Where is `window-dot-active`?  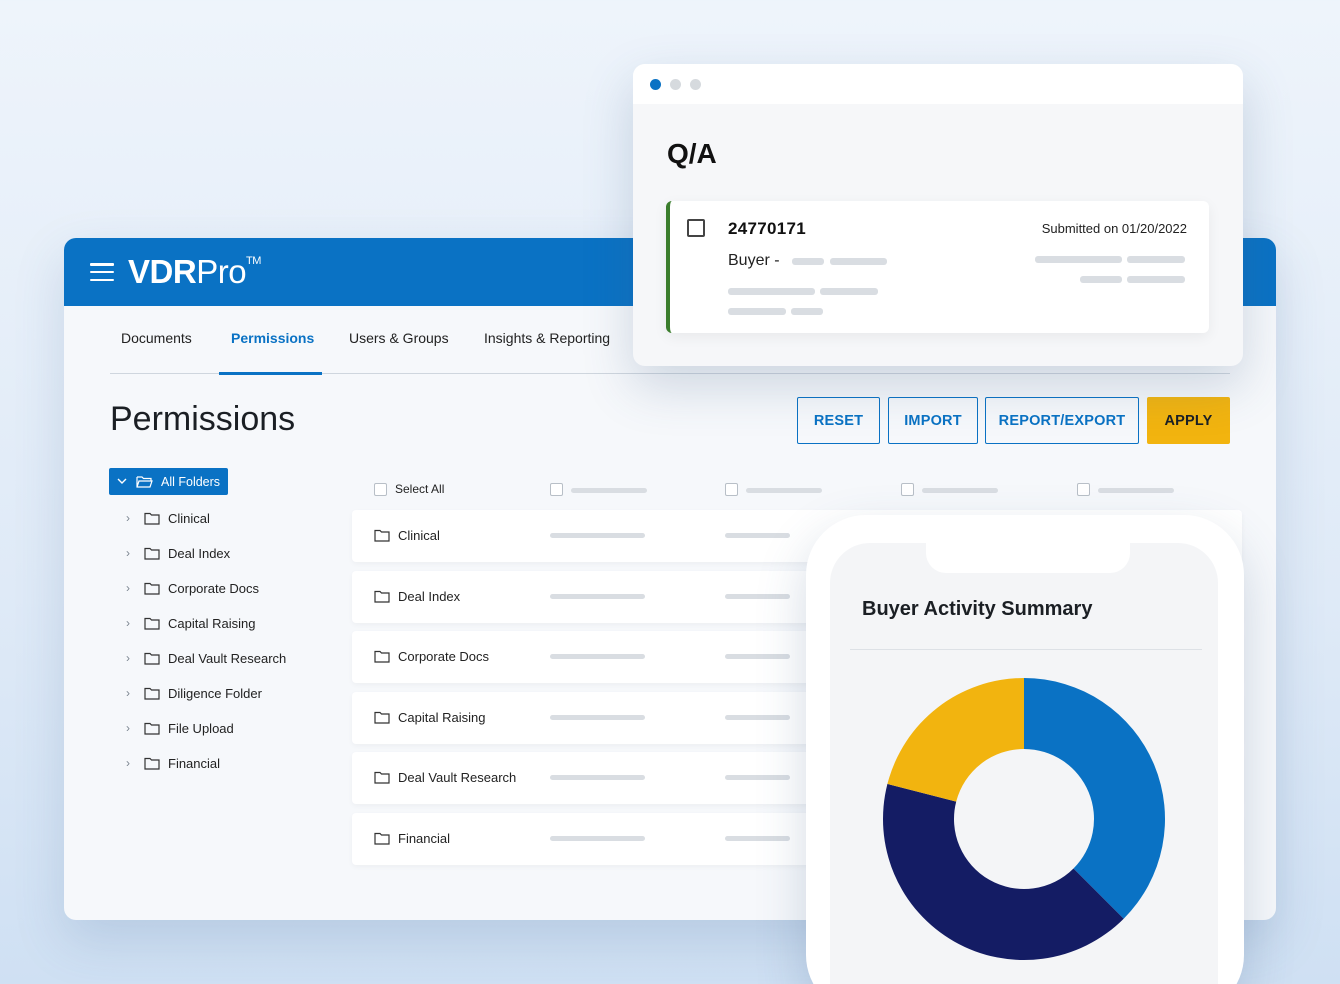
window-dot-active is located at coordinates (655, 84).